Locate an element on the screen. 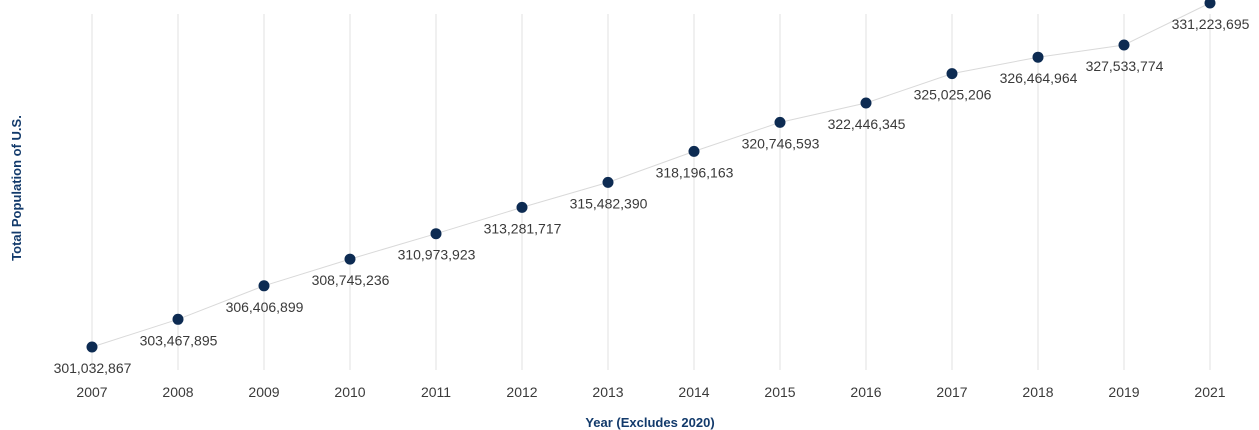 The height and width of the screenshot is (430, 1259). x-tick-2007: 2007 is located at coordinates (91, 392).